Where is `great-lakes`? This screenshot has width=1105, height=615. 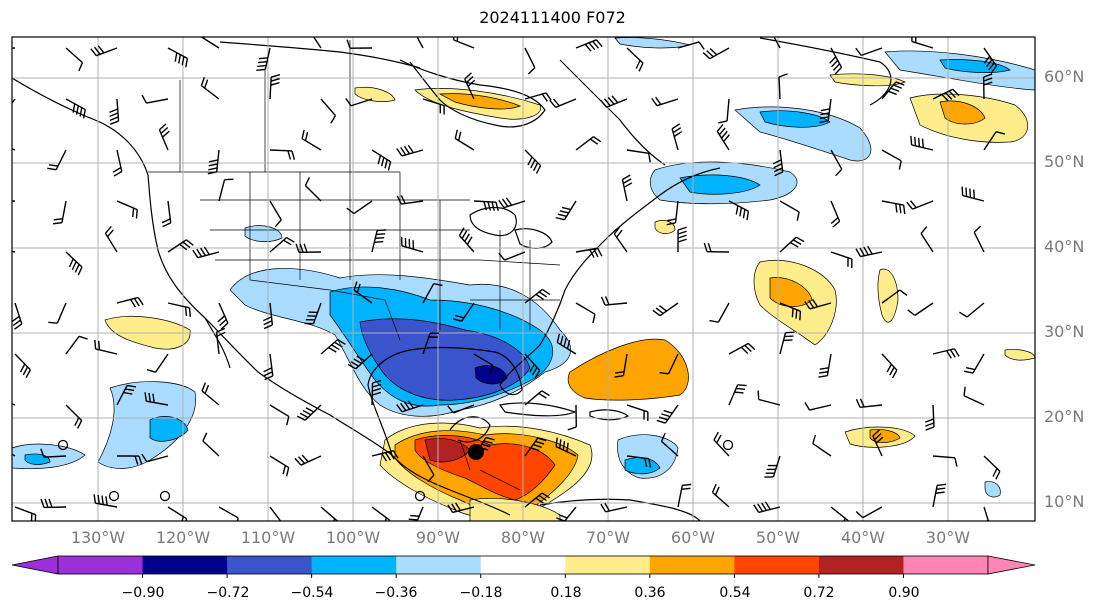 great-lakes is located at coordinates (493, 221).